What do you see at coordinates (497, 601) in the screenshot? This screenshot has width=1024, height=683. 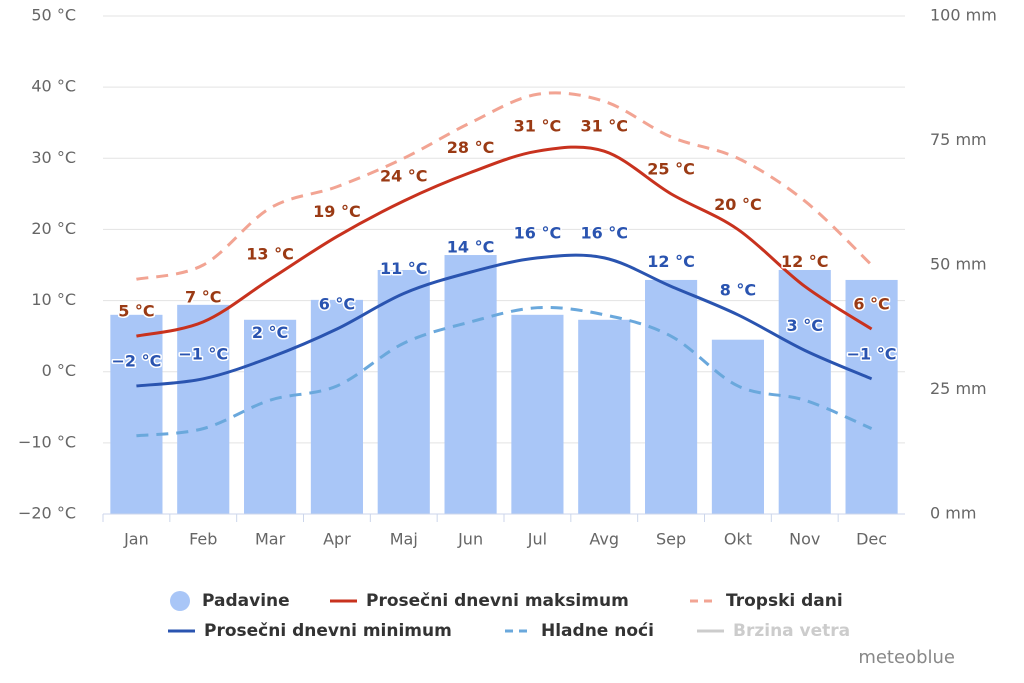 I see `legend-label: Prosečni dnevni maksimum` at bounding box center [497, 601].